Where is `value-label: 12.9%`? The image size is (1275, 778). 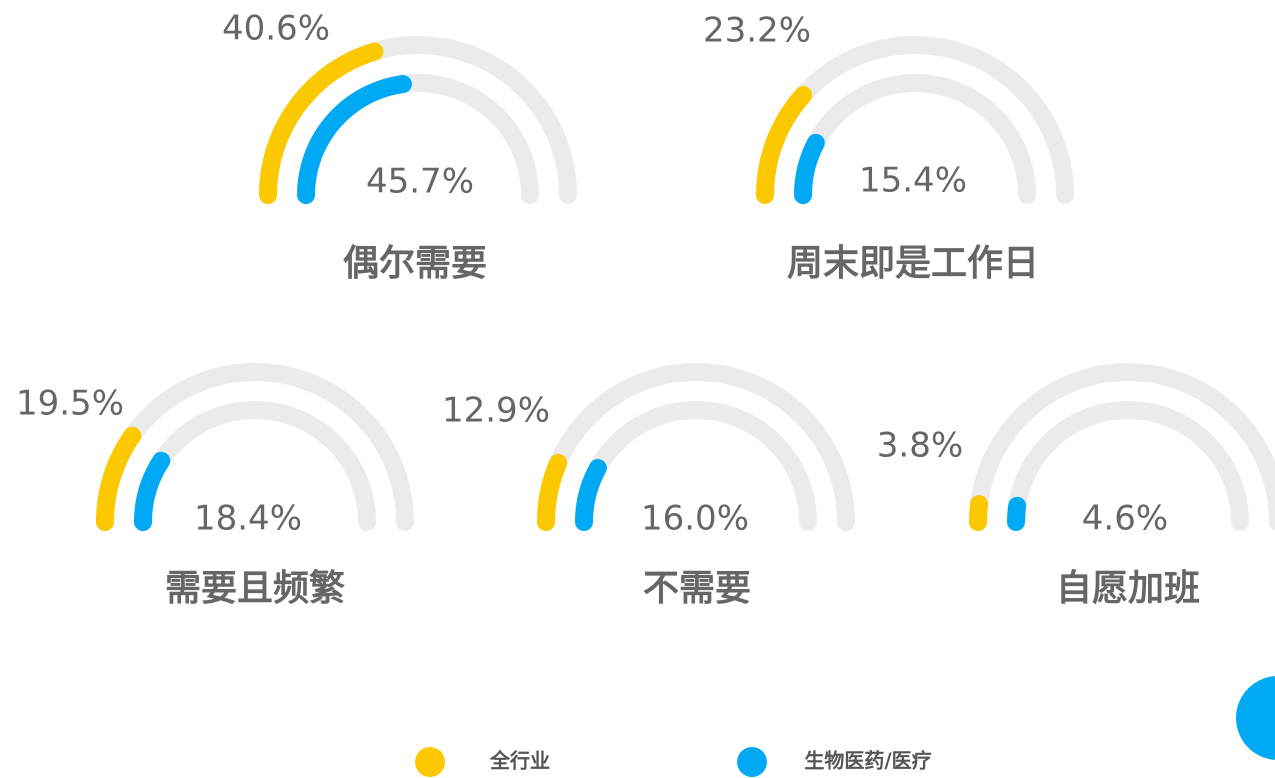
value-label: 12.9% is located at coordinates (496, 411).